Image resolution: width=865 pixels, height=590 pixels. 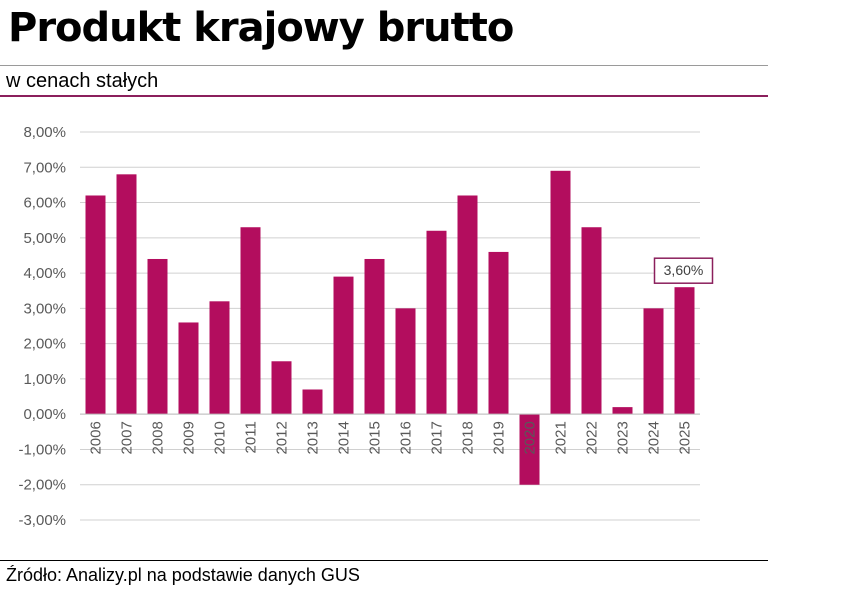 What do you see at coordinates (685, 437) in the screenshot?
I see `x-tick-label-2025: 2025` at bounding box center [685, 437].